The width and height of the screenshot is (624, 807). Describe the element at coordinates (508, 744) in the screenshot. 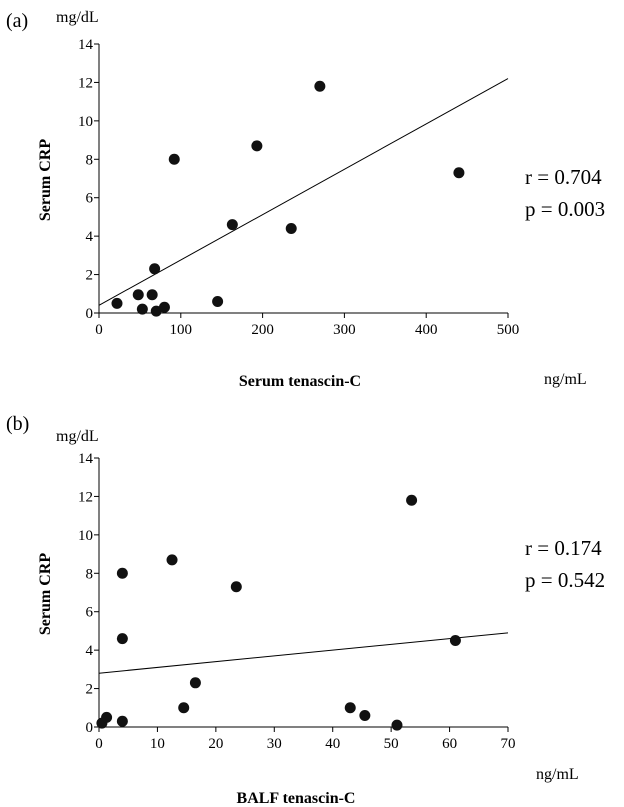

I see `x-tick-label: 70` at that location.